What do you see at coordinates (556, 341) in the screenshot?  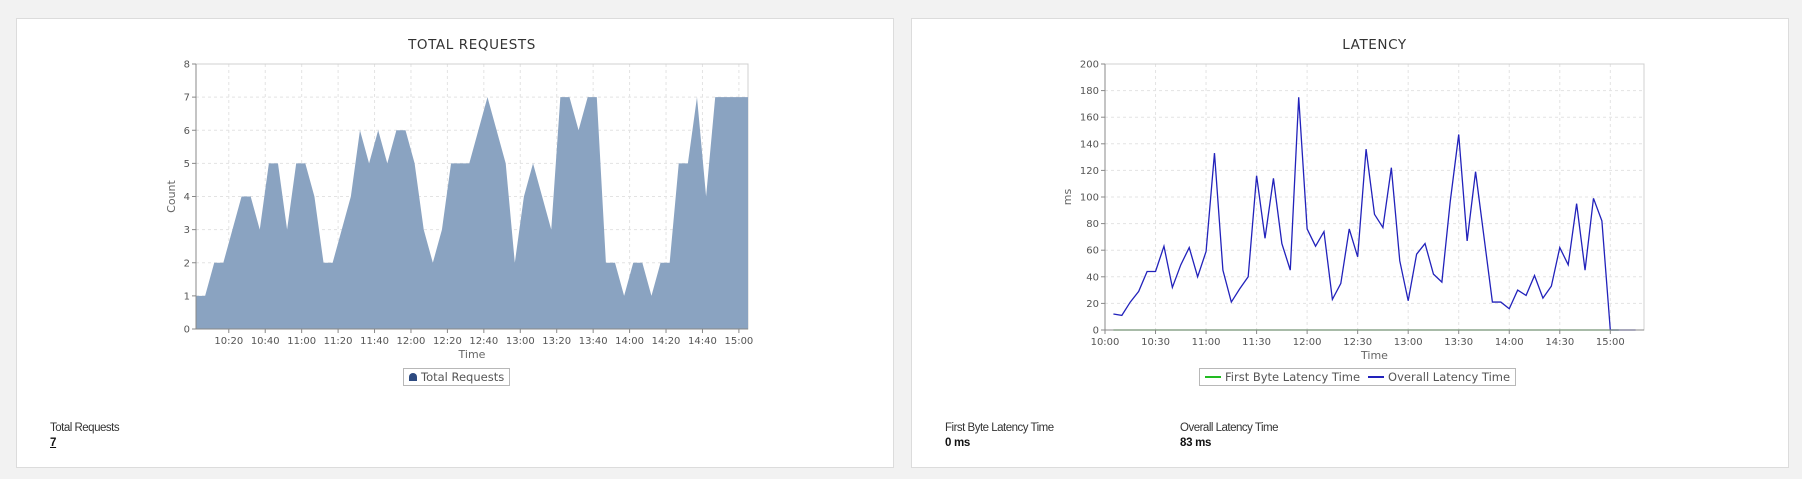 I see `x-tick-label: 13:20` at bounding box center [556, 341].